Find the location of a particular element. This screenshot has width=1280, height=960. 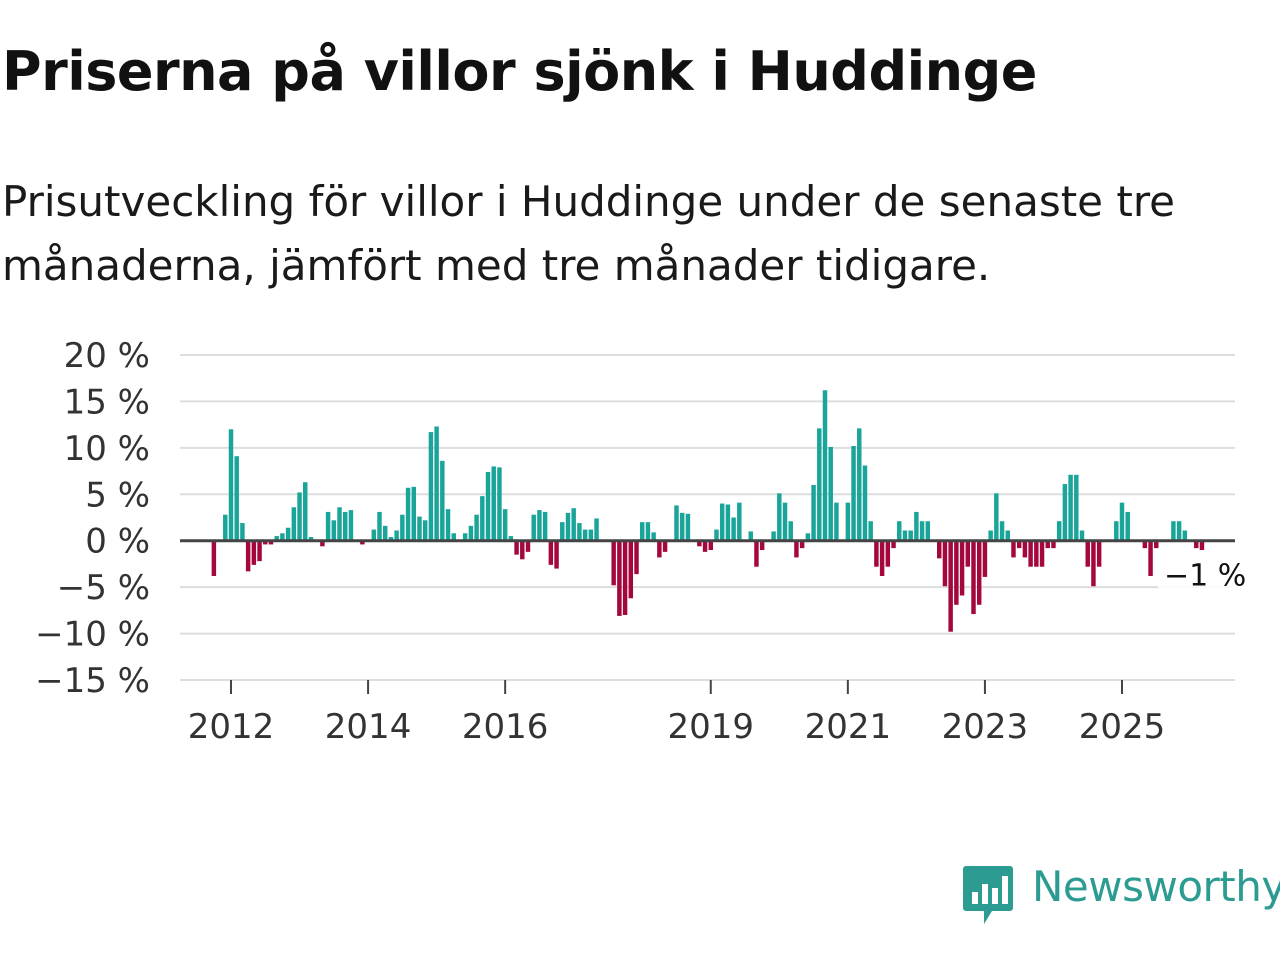

x-tick-label: 2016 is located at coordinates (505, 727).